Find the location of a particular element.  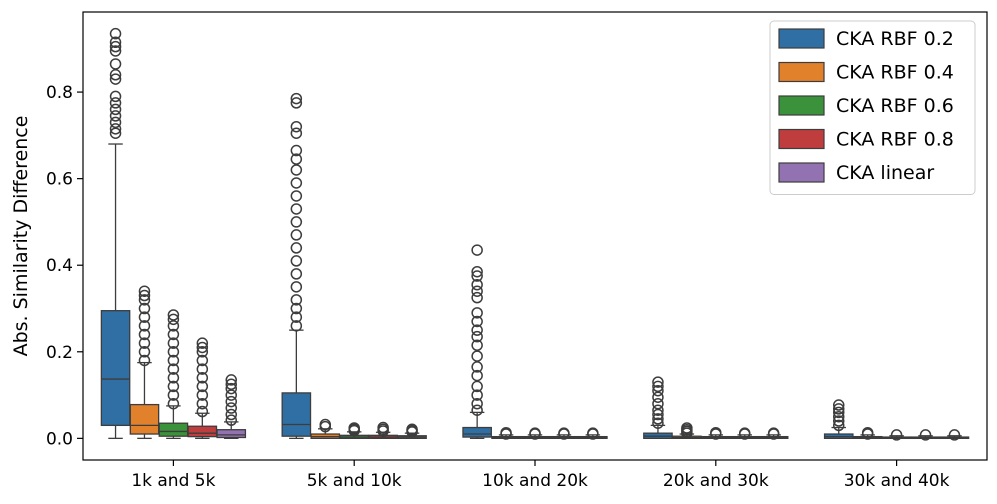

legend-label: CKA linear is located at coordinates (885, 173).